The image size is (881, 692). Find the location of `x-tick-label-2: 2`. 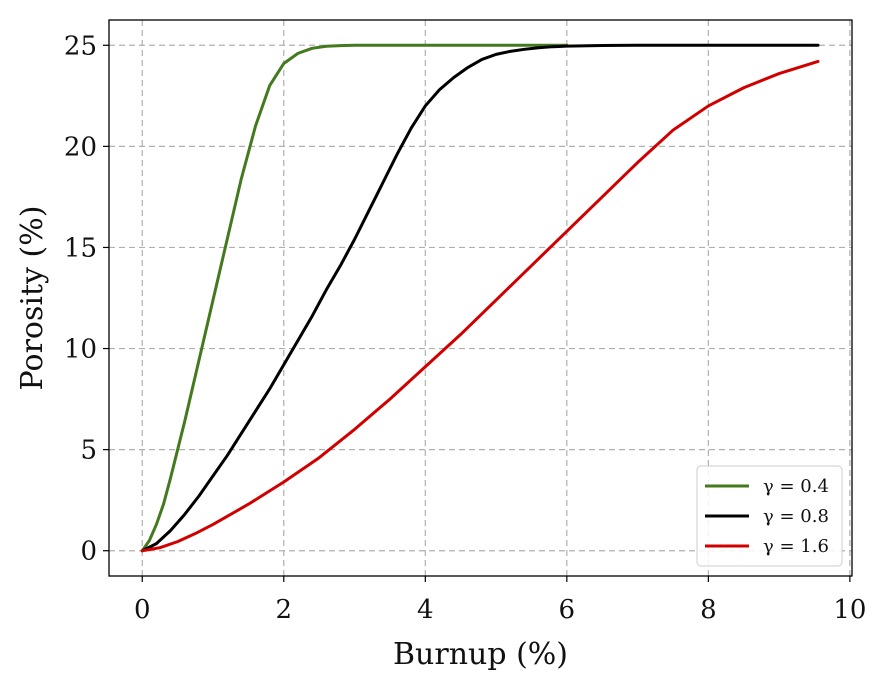

x-tick-label-2: 2 is located at coordinates (284, 610).